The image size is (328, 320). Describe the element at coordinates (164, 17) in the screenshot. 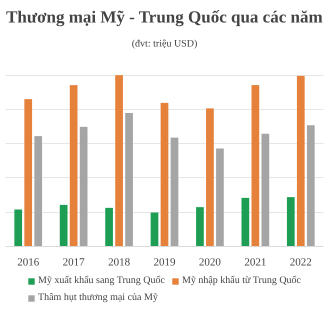

I see `chart-title: Thương mại Mỹ - Trung Quốc qua các năm` at that location.